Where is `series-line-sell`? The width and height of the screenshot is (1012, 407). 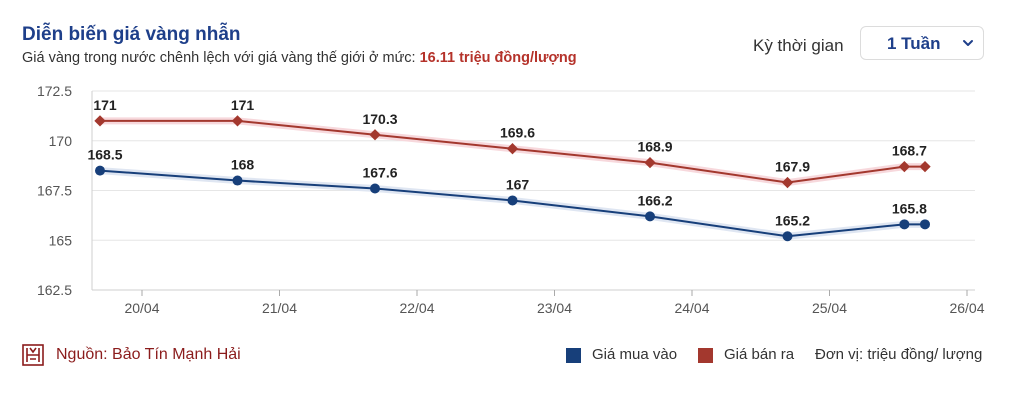
series-line-sell is located at coordinates (512, 151).